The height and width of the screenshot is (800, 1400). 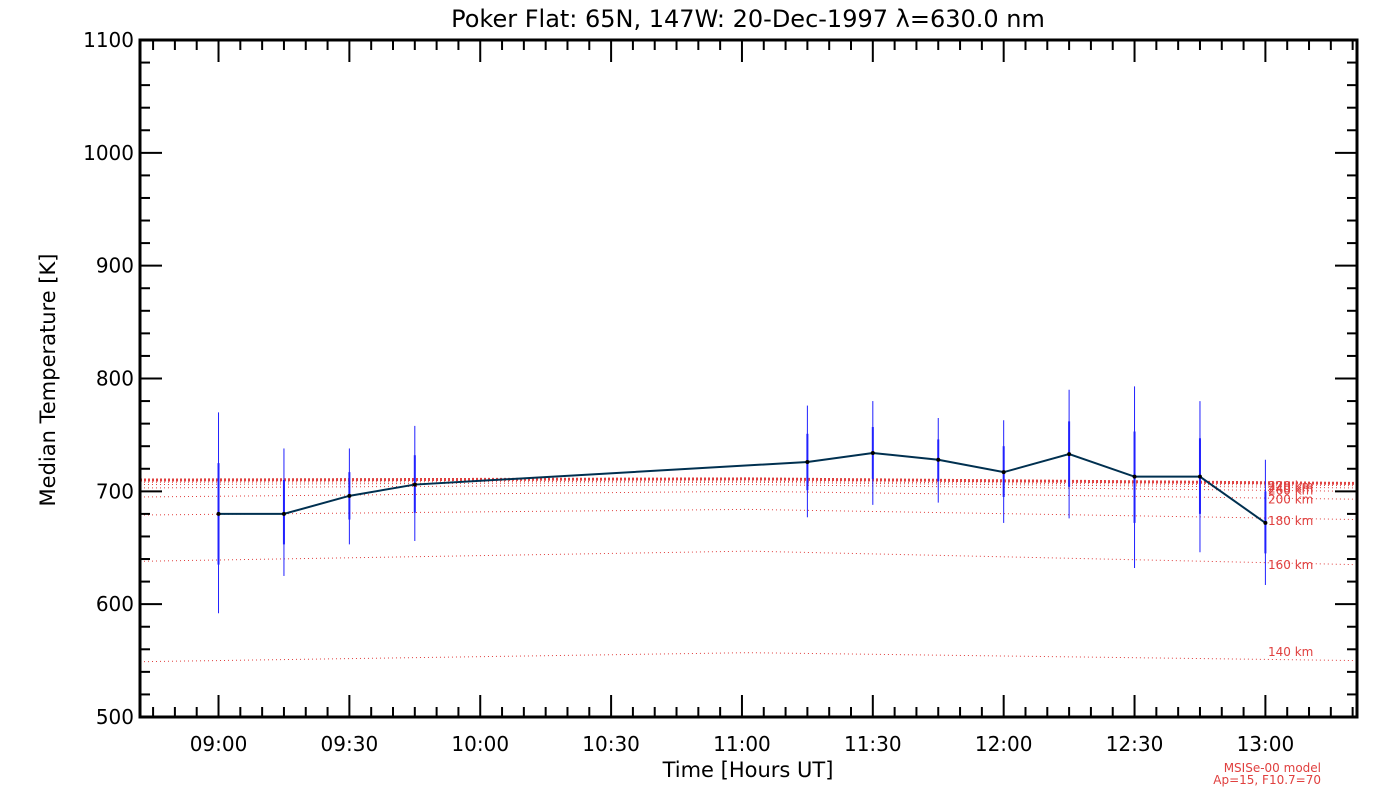 What do you see at coordinates (48, 380) in the screenshot?
I see `y-axis-label: Median Temperature [K]` at bounding box center [48, 380].